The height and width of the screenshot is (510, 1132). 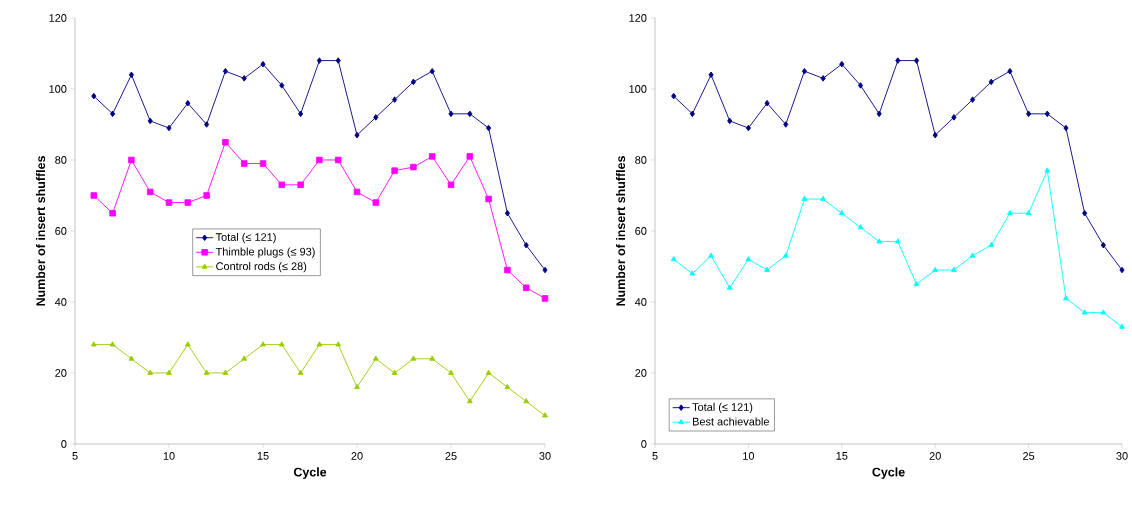 What do you see at coordinates (261, 267) in the screenshot?
I see `legend-label: Control rods (≤ 28)` at bounding box center [261, 267].